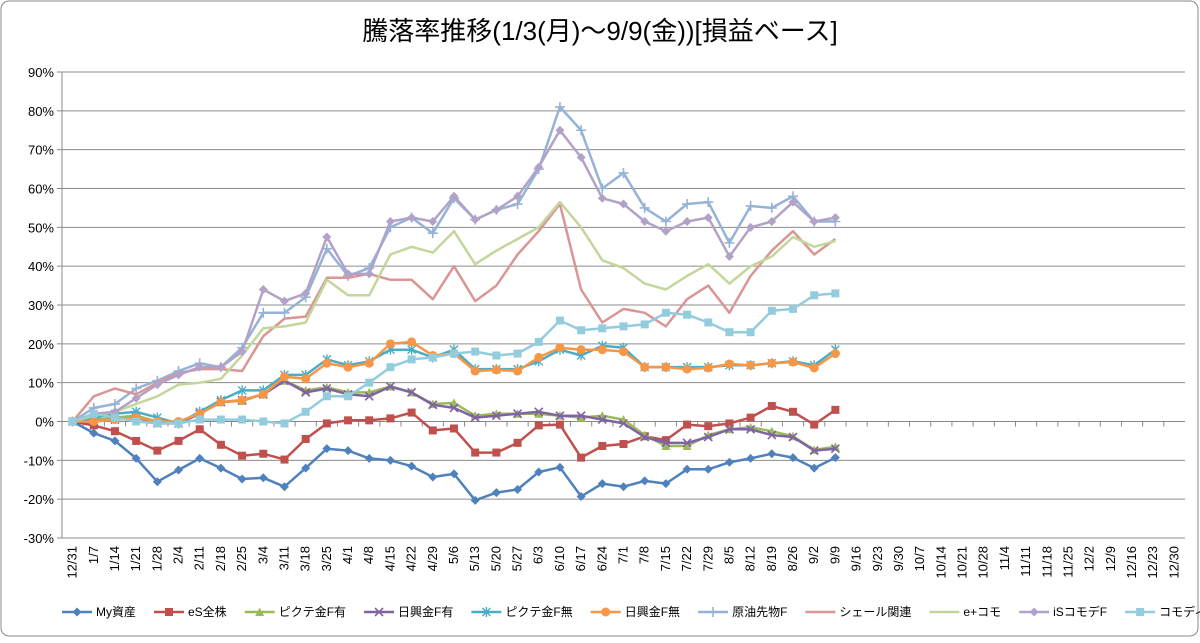 This screenshot has height=643, width=1200. What do you see at coordinates (813, 555) in the screenshot?
I see `x-tick-label: 9/2` at bounding box center [813, 555].